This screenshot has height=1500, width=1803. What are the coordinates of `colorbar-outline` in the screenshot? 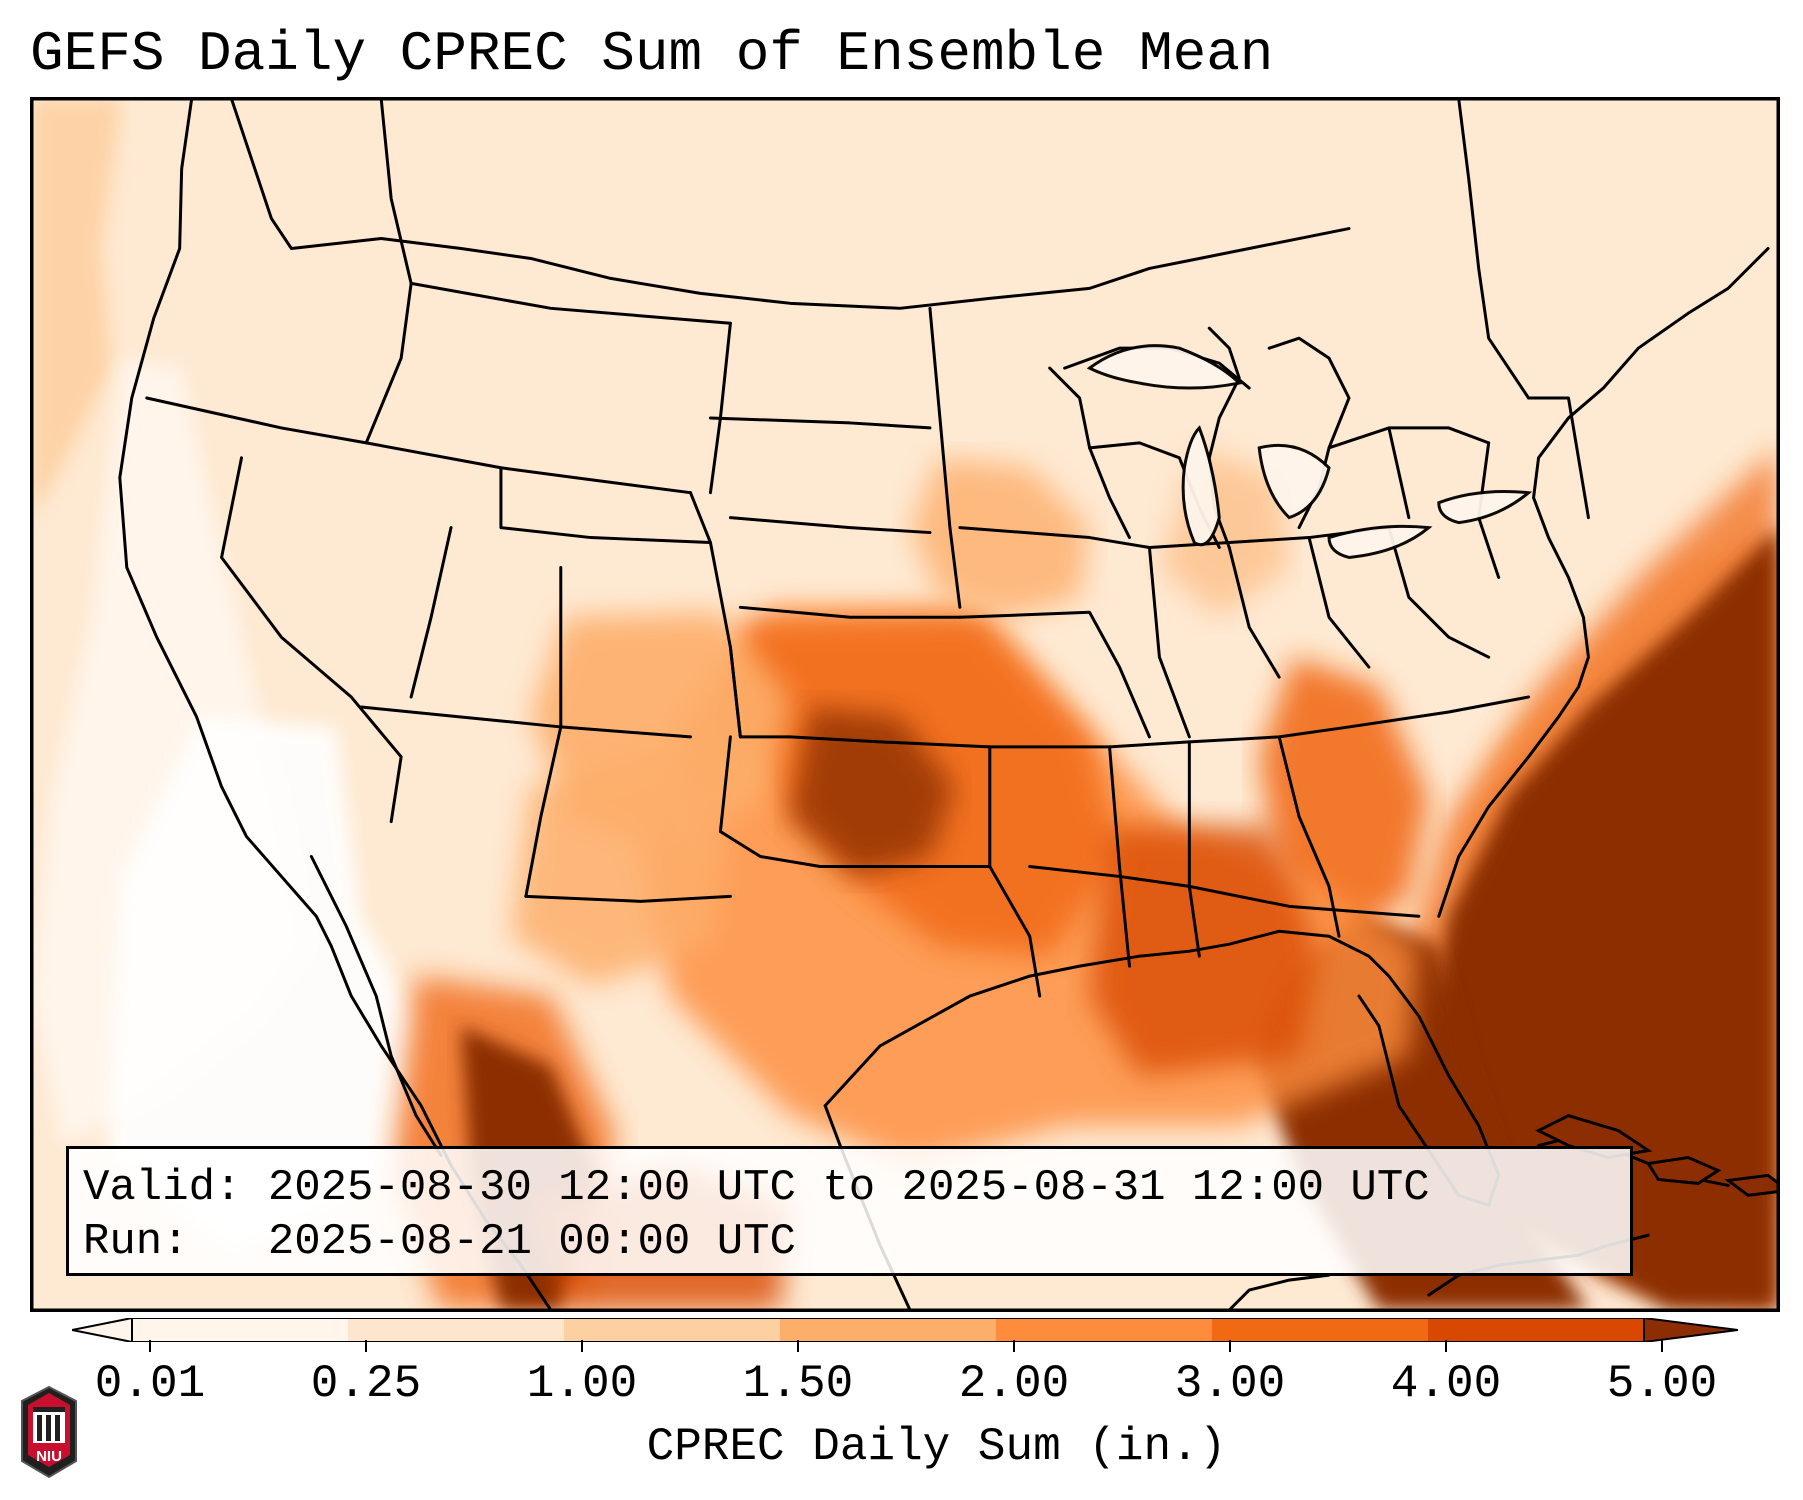 It's located at (888, 1330).